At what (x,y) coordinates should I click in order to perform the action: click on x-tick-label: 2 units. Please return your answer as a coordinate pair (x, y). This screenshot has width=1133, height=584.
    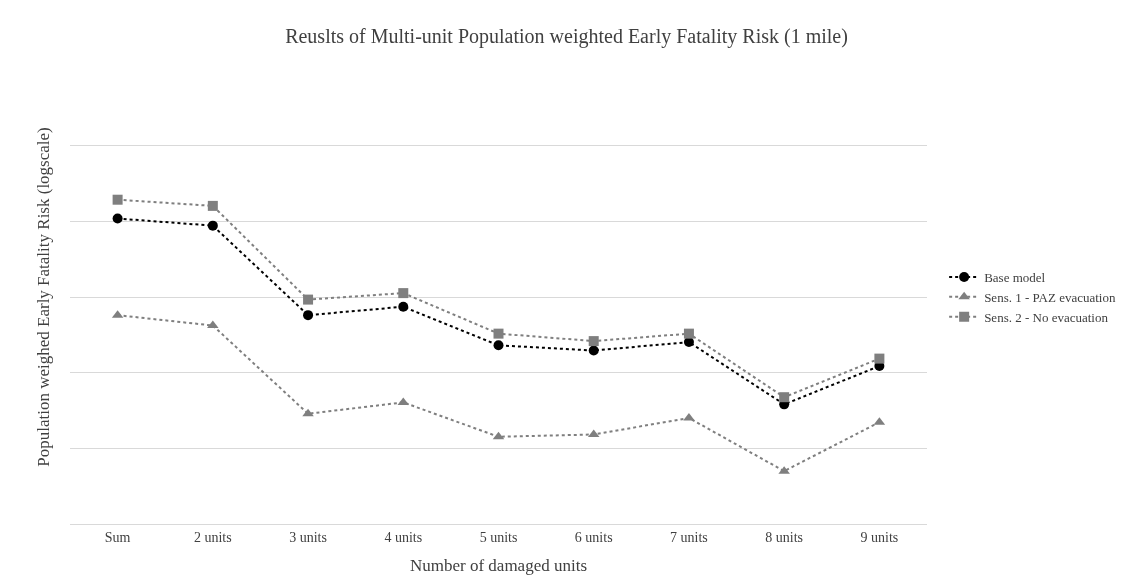
    Looking at the image, I should click on (212, 537).